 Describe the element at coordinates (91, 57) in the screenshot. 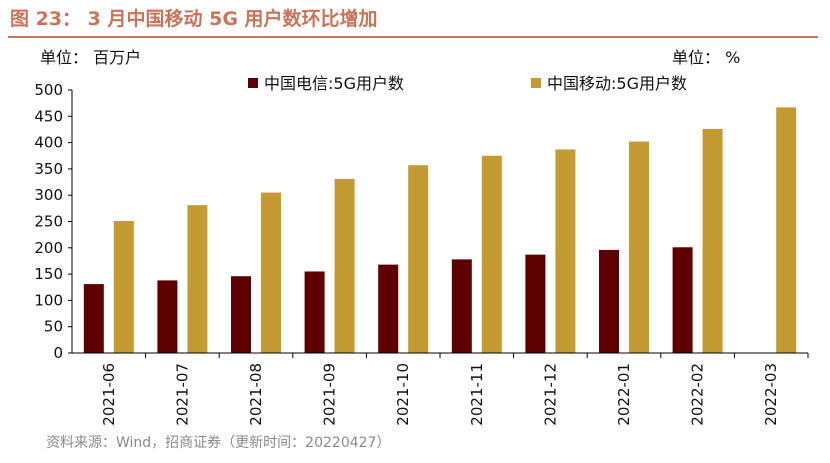

I see `unit-label-left: 单位： 百万户` at that location.